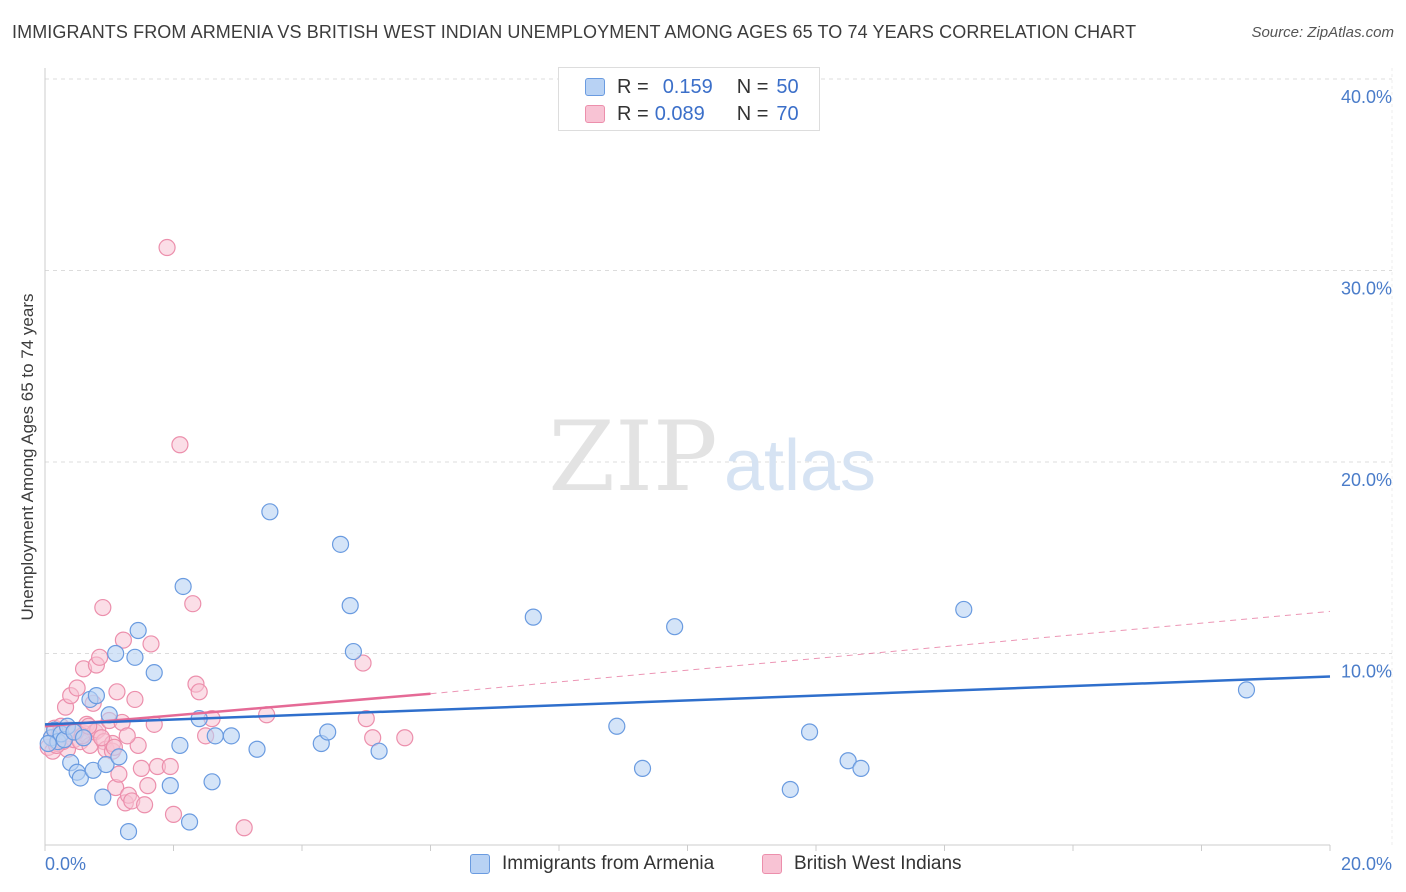 The width and height of the screenshot is (1406, 892). I want to click on y-tick-label: 30.0%, so click(1366, 289).